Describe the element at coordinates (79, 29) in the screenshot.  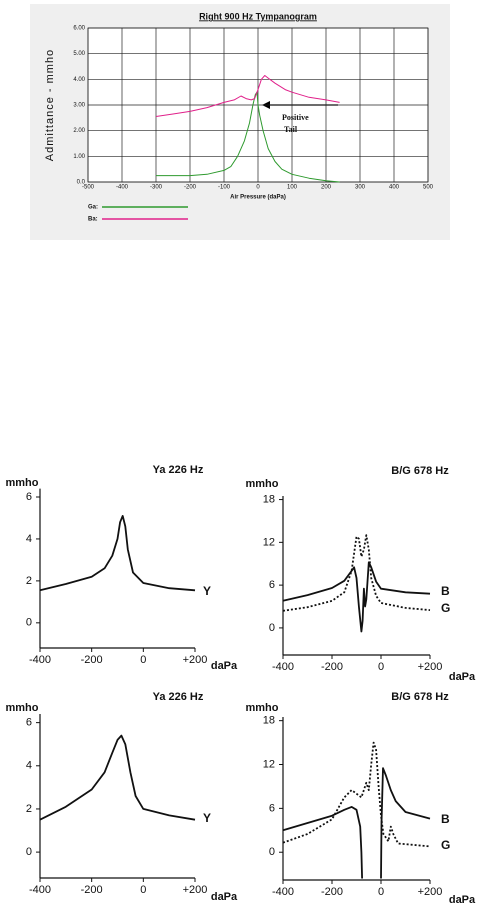
I see `y-tick-label: 6.00` at that location.